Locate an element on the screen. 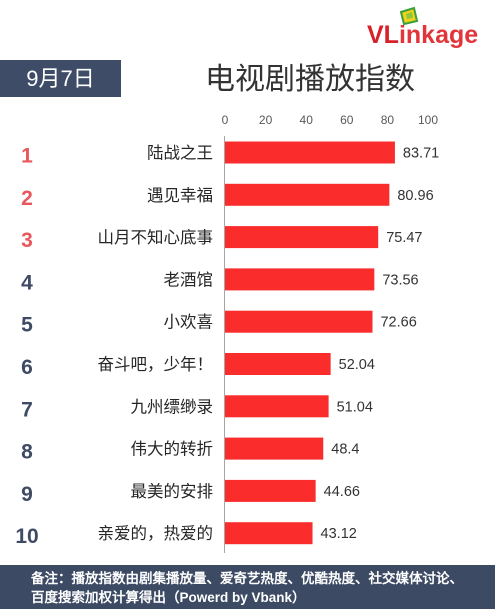  value-label: 72.66 is located at coordinates (398, 323).